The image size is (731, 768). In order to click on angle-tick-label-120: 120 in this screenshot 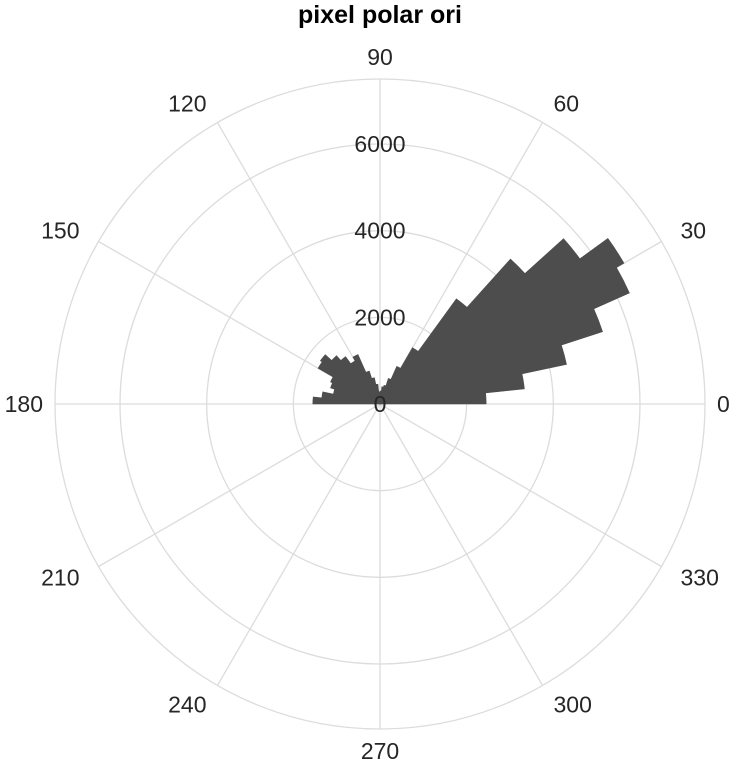, I will do `click(187, 103)`.